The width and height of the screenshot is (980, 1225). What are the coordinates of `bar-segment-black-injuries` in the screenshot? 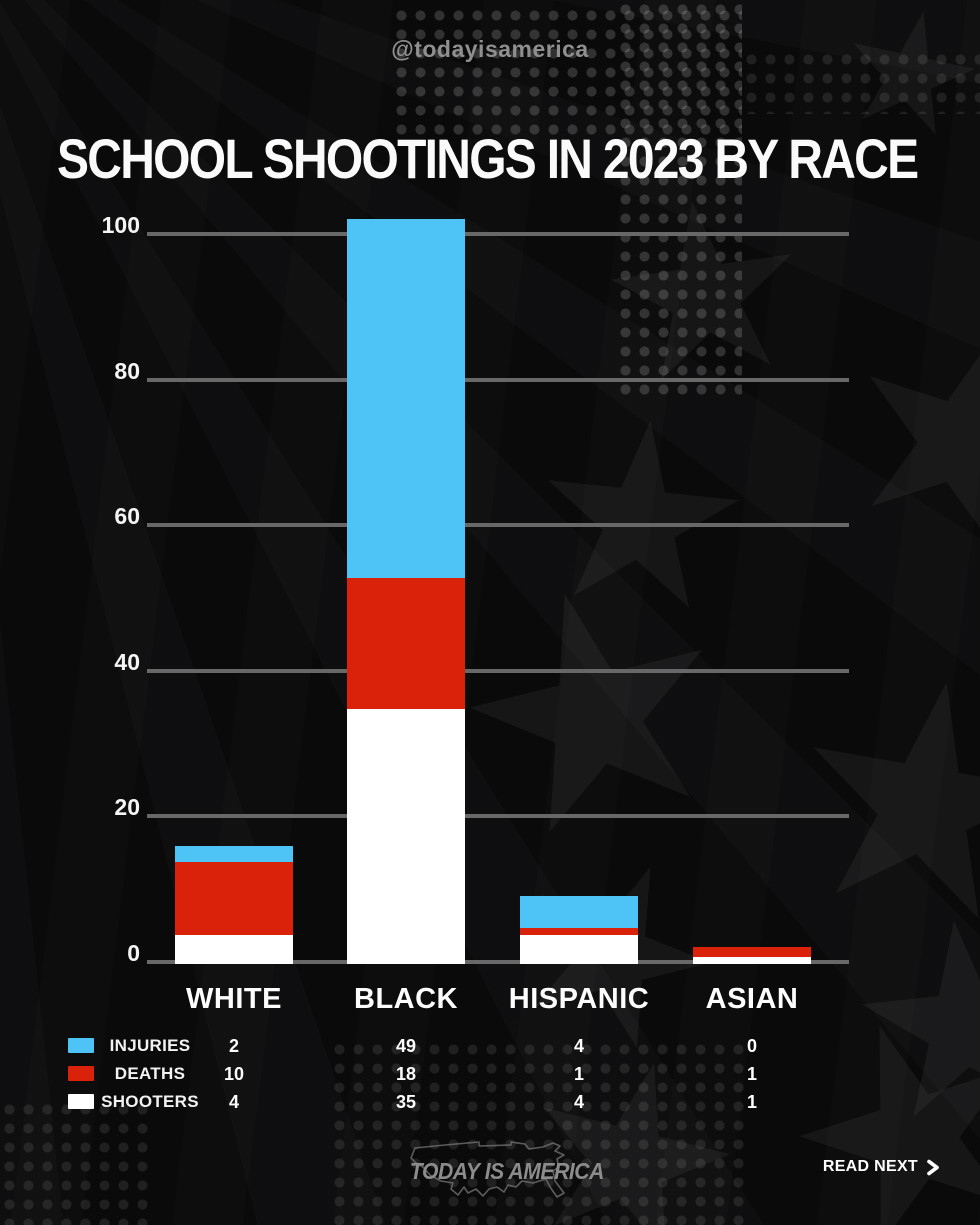 It's located at (406, 399).